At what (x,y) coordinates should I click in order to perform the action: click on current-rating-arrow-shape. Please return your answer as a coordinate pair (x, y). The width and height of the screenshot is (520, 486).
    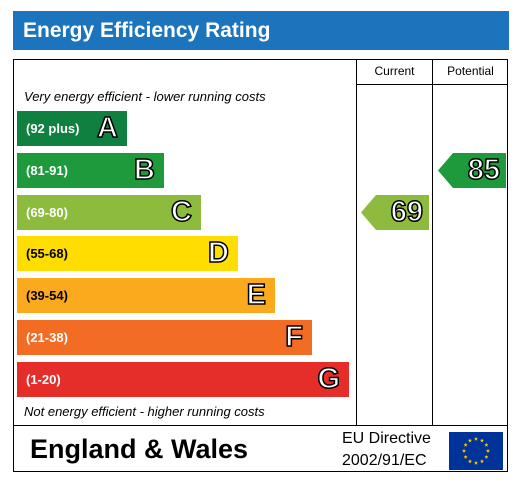
    Looking at the image, I should click on (395, 212).